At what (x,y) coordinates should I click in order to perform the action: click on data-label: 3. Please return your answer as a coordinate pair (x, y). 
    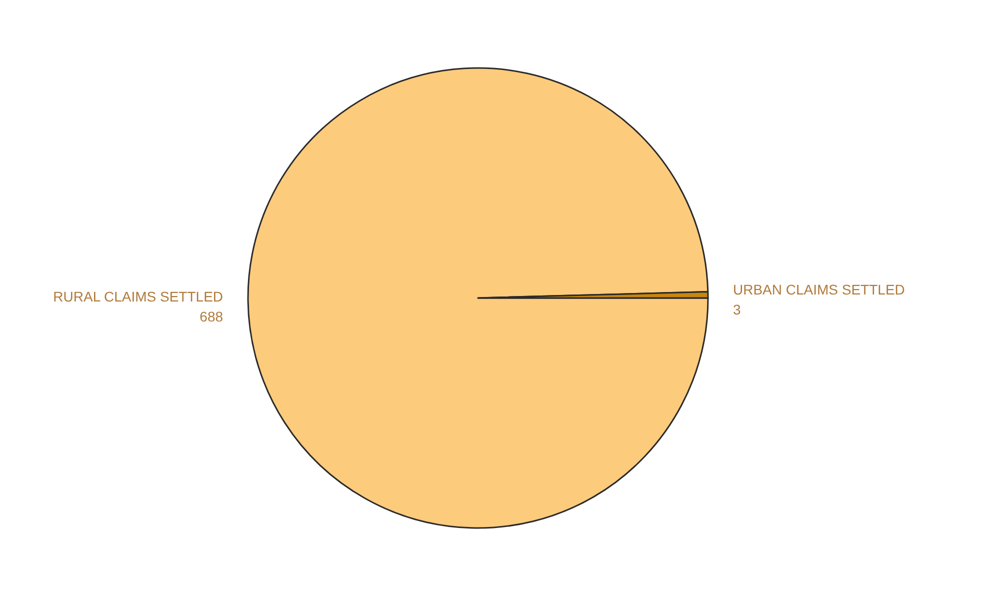
    Looking at the image, I should click on (736, 310).